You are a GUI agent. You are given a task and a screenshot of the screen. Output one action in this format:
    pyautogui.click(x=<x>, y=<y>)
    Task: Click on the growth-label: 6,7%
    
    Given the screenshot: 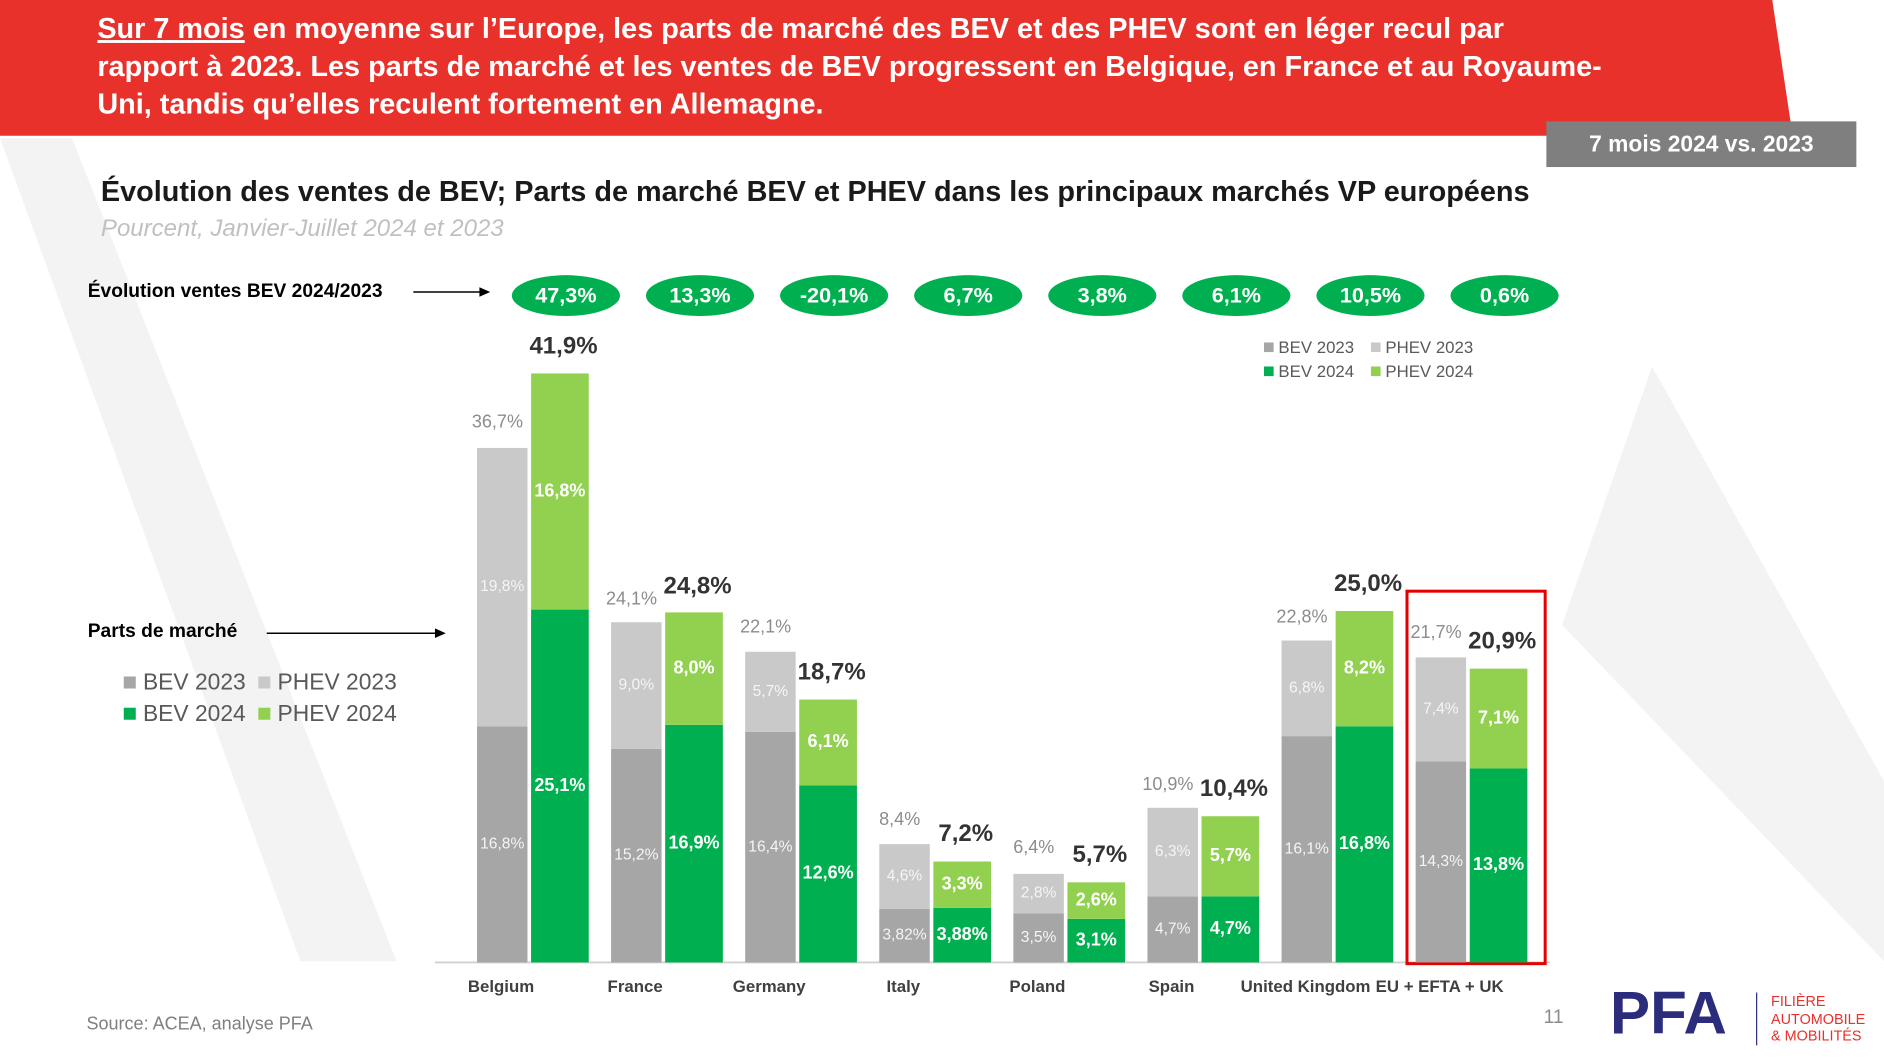 What is the action you would take?
    pyautogui.click(x=968, y=295)
    